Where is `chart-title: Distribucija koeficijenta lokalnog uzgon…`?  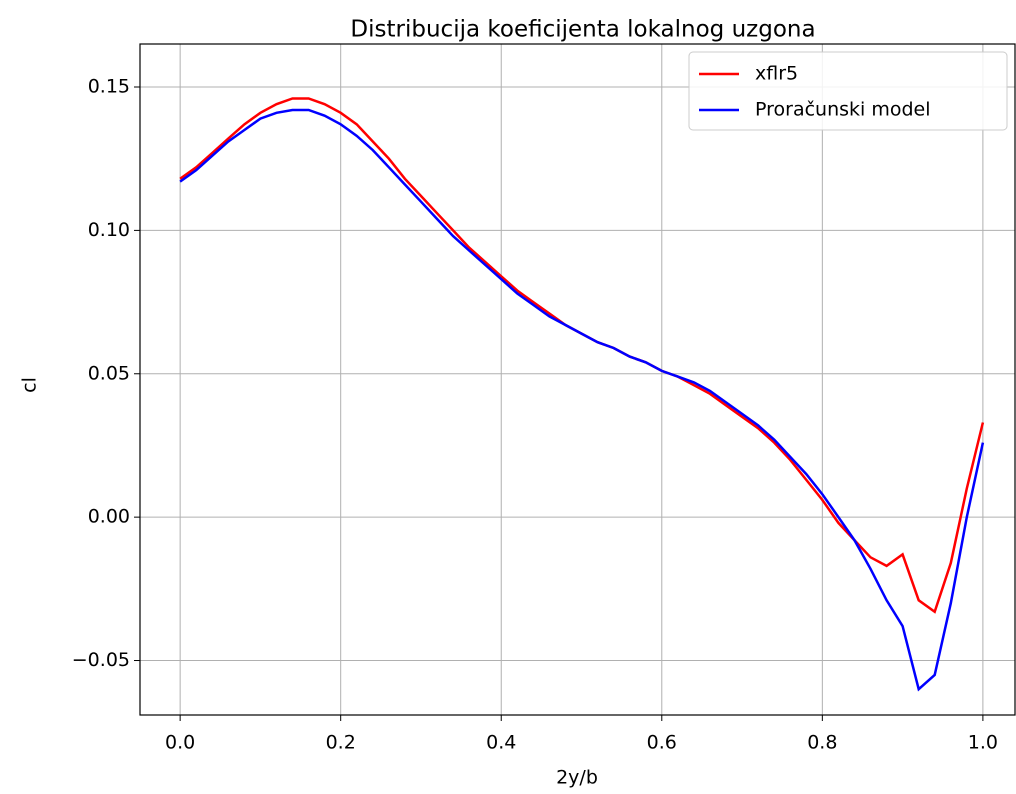
chart-title: Distribucija koeficijenta lokalnog uzgon… is located at coordinates (582, 30).